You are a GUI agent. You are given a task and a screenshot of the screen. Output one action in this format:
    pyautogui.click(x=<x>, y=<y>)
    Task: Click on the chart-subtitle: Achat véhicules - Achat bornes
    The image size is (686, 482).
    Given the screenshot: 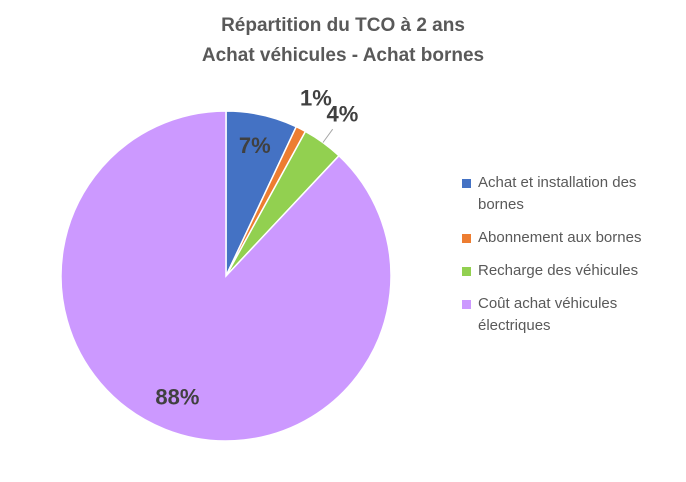 What is the action you would take?
    pyautogui.click(x=343, y=55)
    